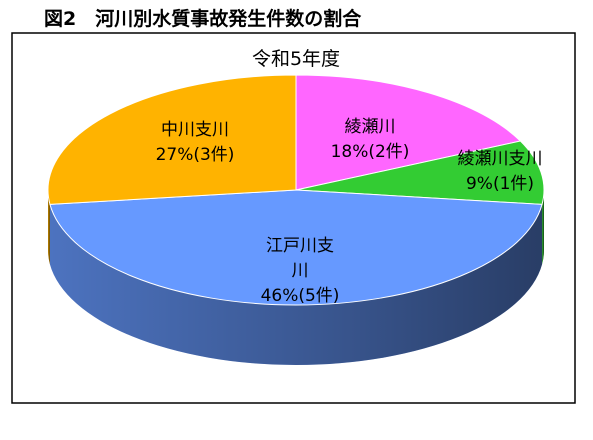 The image size is (593, 440). What do you see at coordinates (300, 258) in the screenshot?
I see `slice-label: 江戸川支川` at bounding box center [300, 258].